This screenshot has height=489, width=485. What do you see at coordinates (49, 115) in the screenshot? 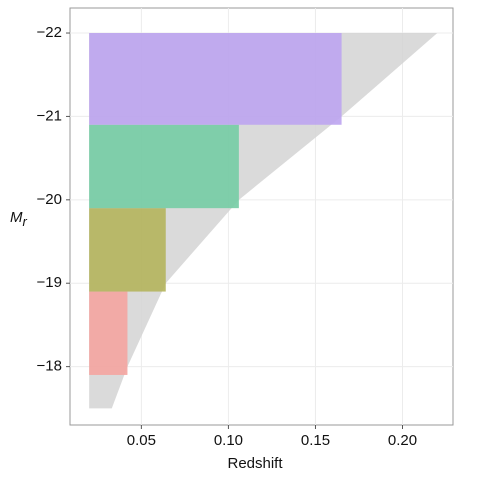
I see `y-tick-label: −21` at bounding box center [49, 115].